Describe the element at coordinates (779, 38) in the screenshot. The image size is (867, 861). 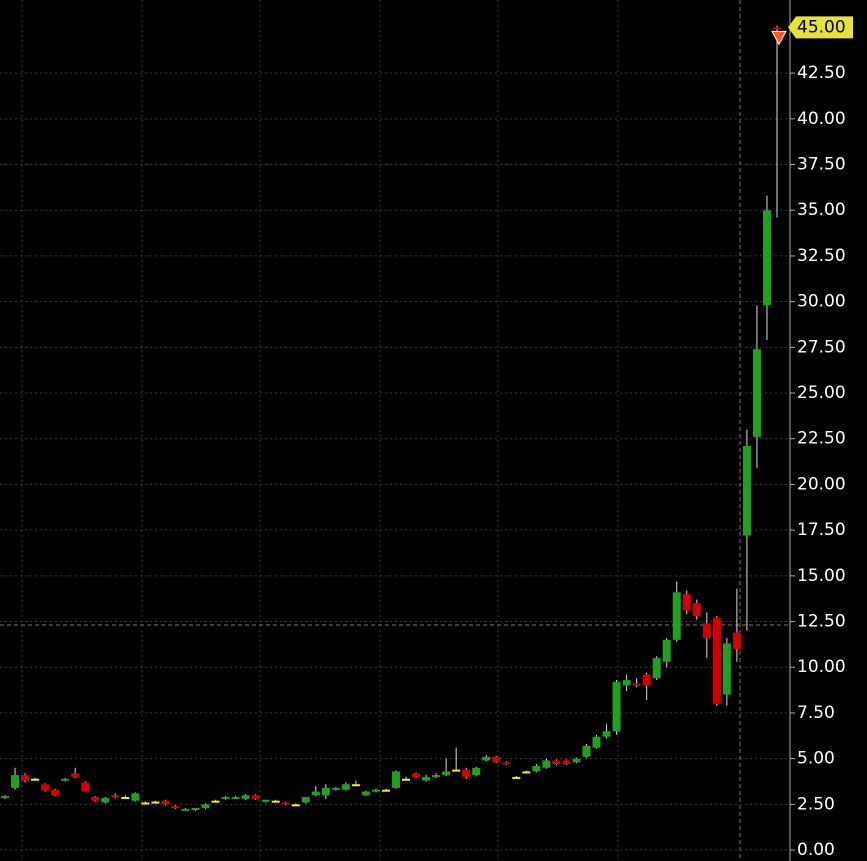
I see `alert-marker` at that location.